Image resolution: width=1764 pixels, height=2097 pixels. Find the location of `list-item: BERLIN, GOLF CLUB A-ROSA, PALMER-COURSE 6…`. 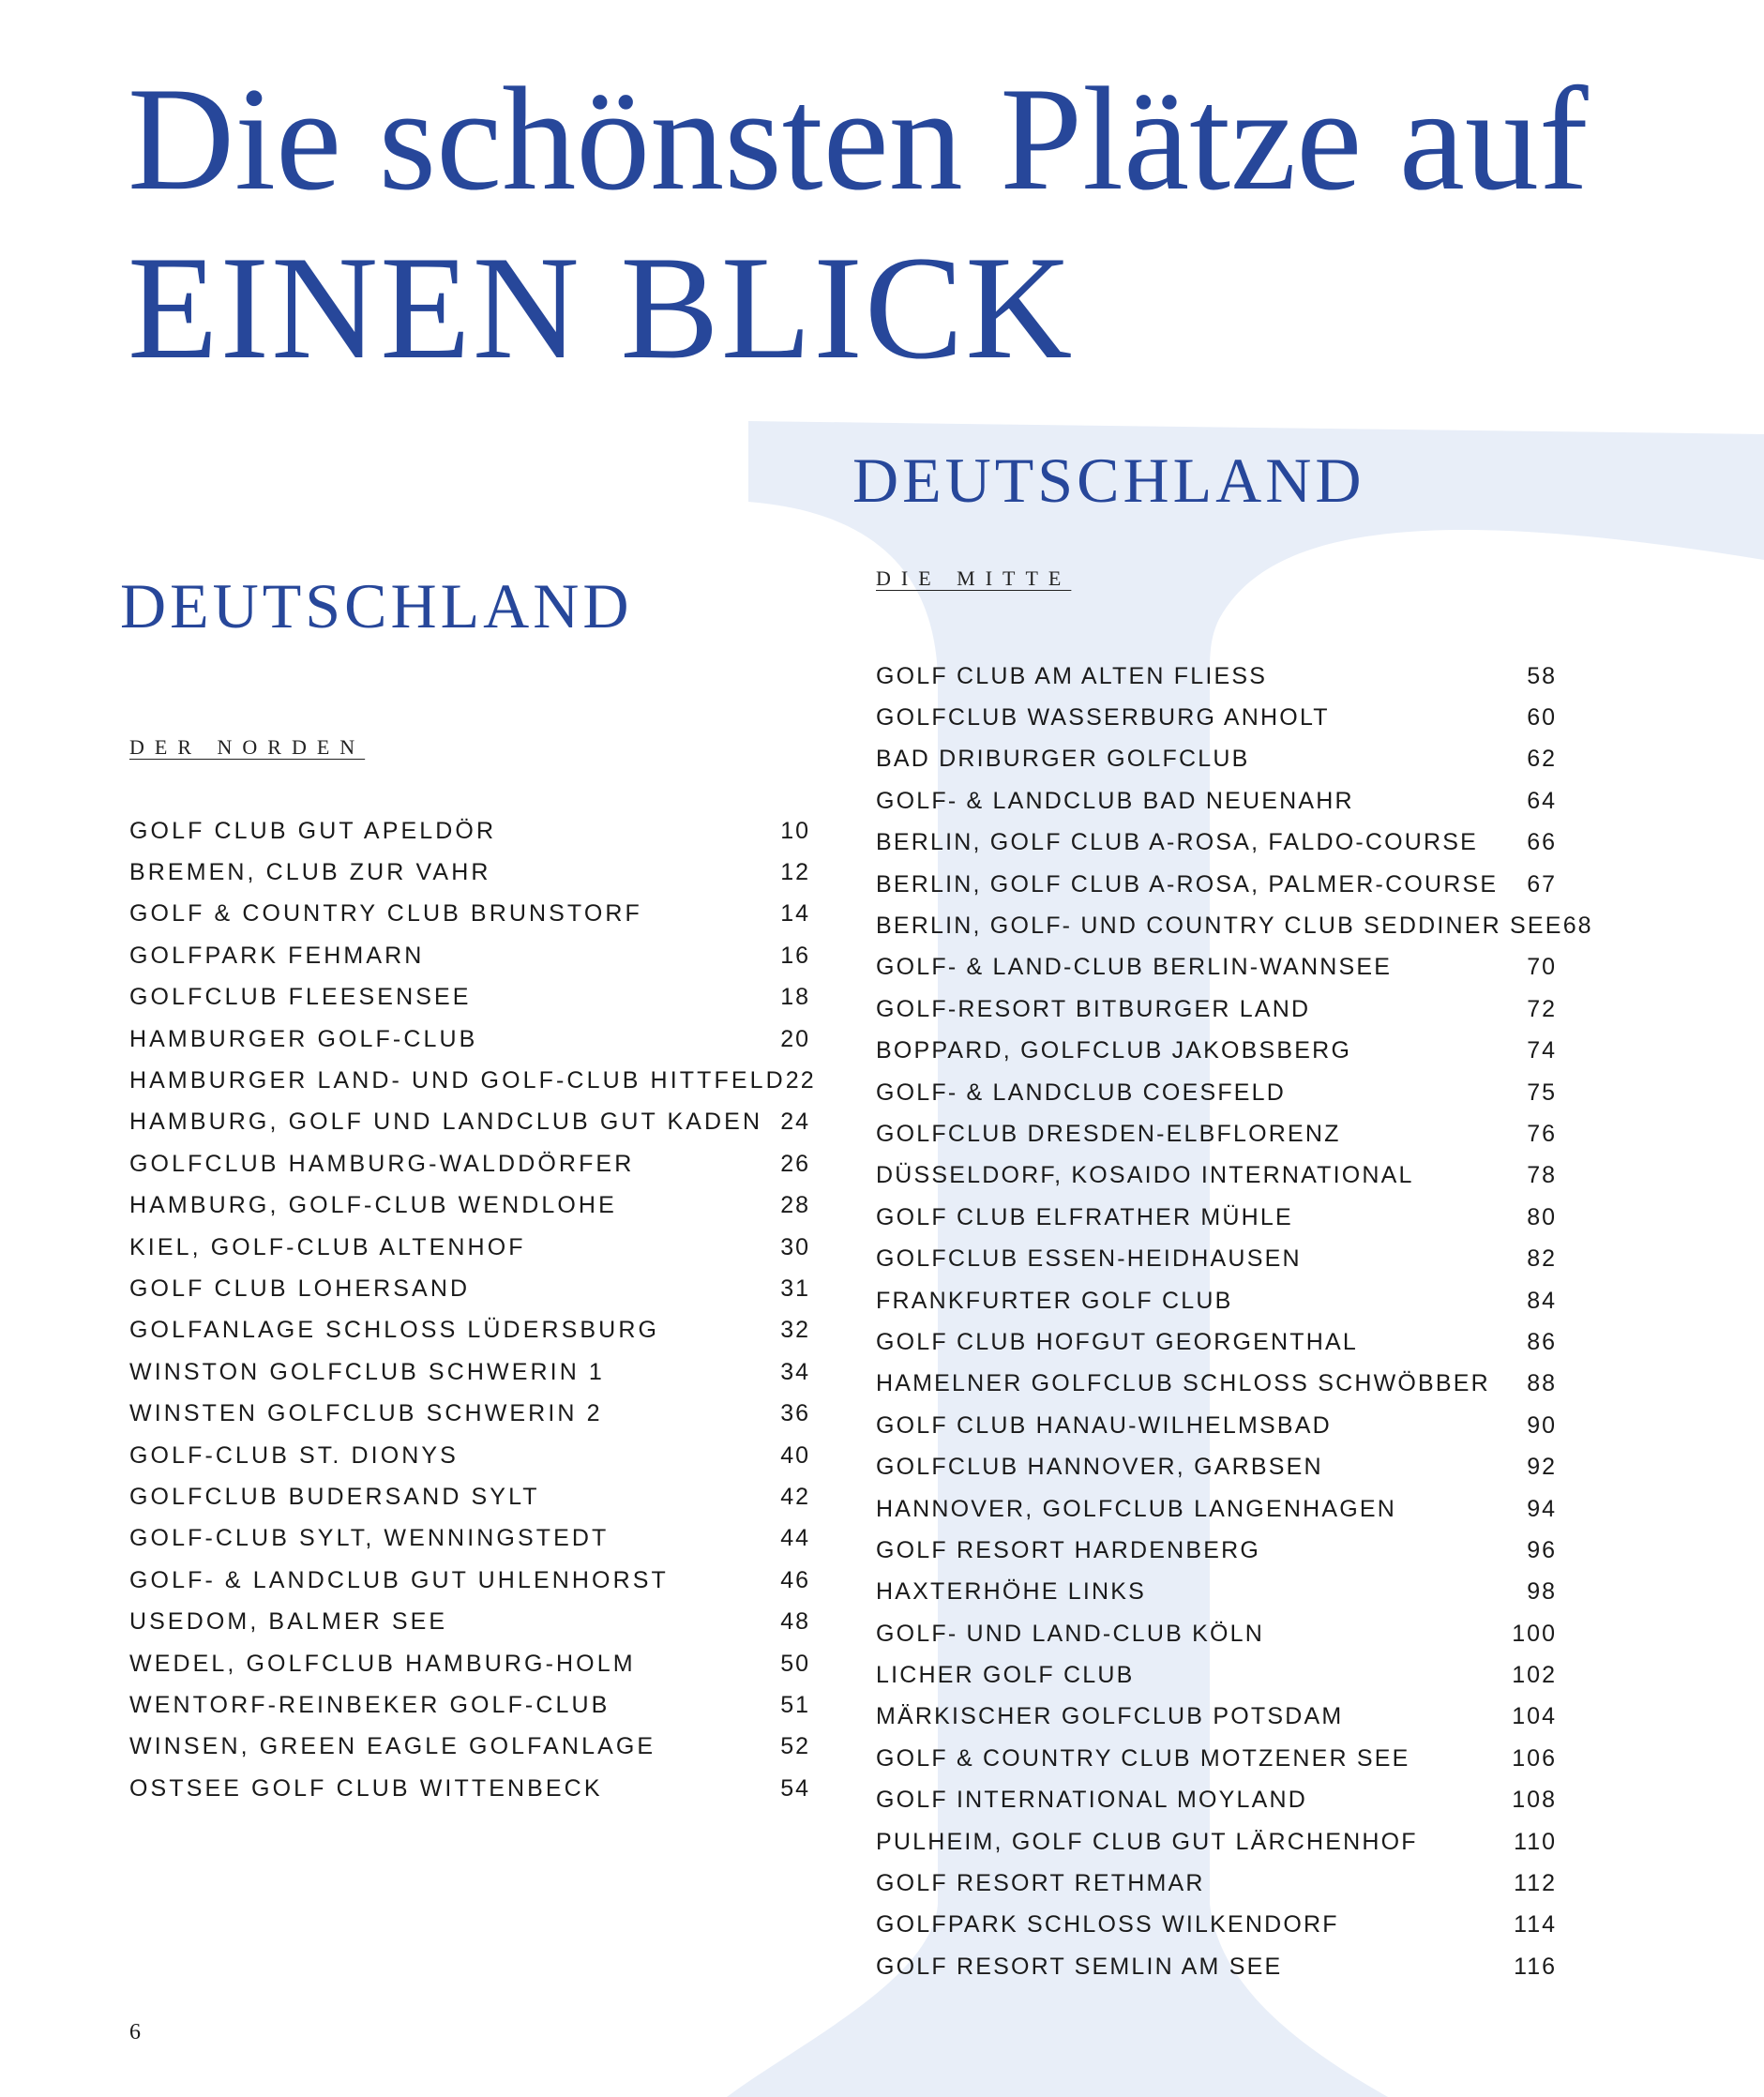

list-item: BERLIN, GOLF CLUB A-ROSA, PALMER-COURSE 6… is located at coordinates (1216, 884).